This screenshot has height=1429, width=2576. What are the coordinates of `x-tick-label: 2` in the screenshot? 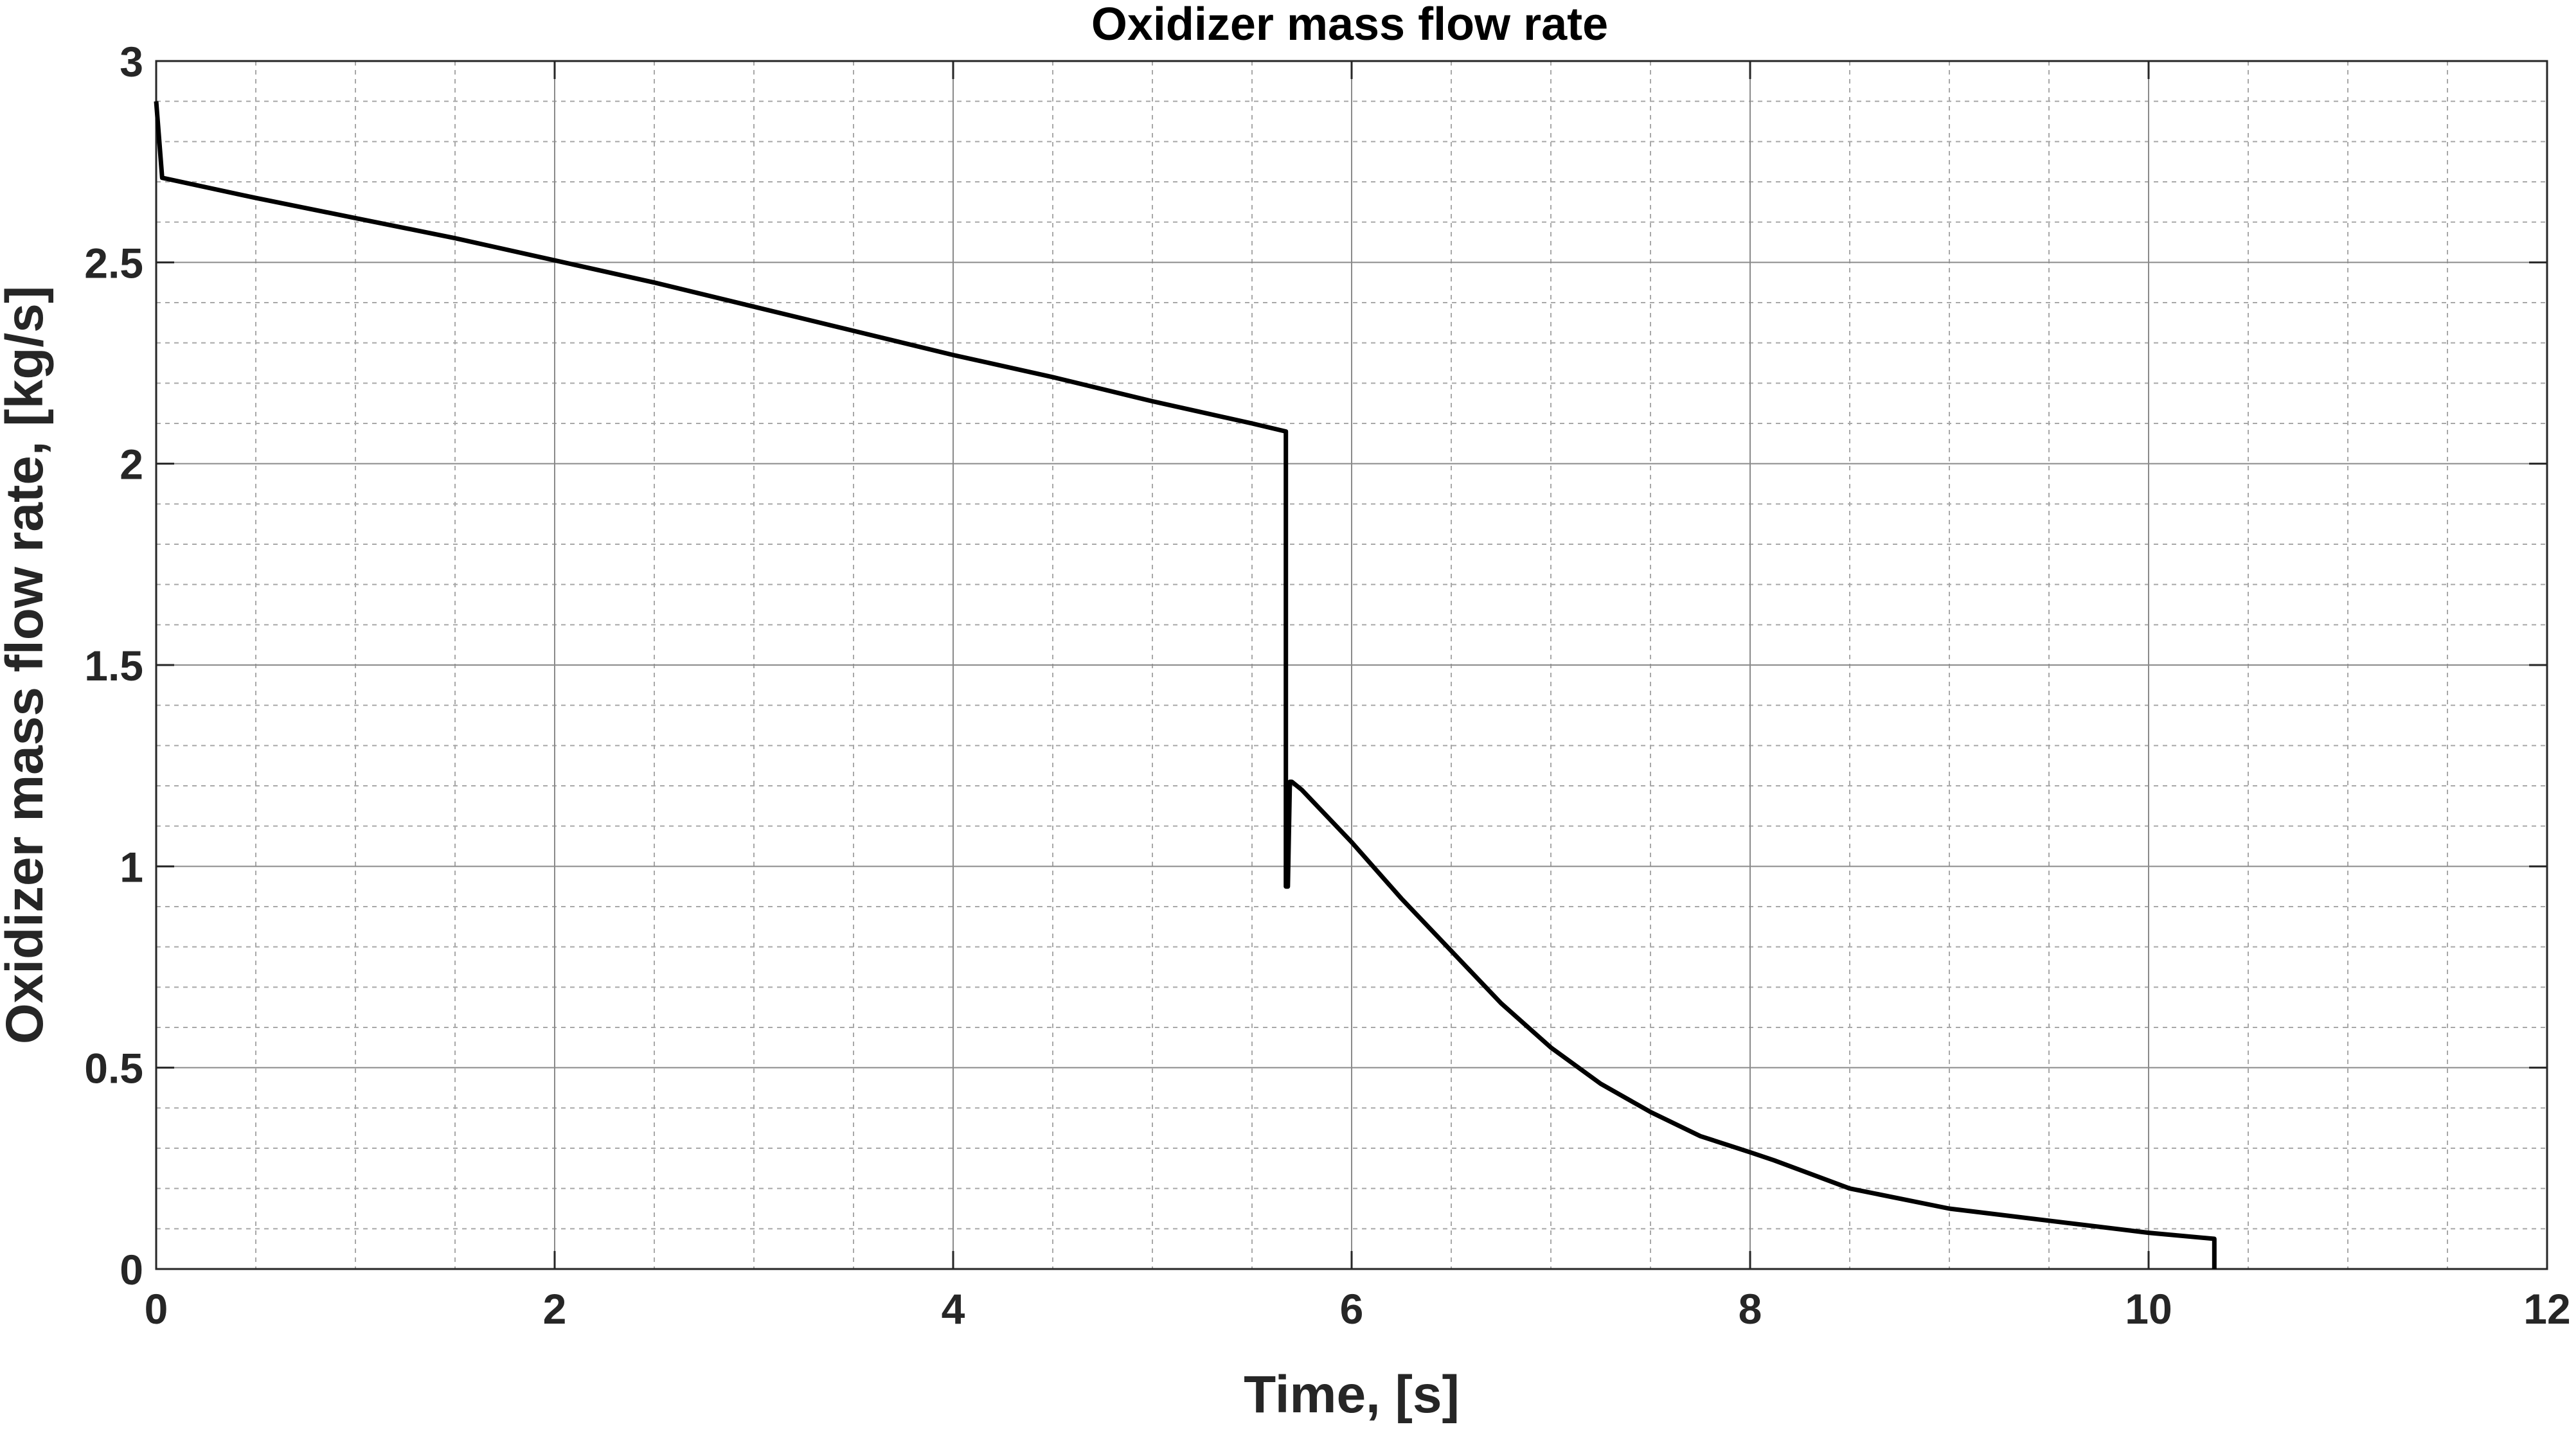 It's located at (555, 1309).